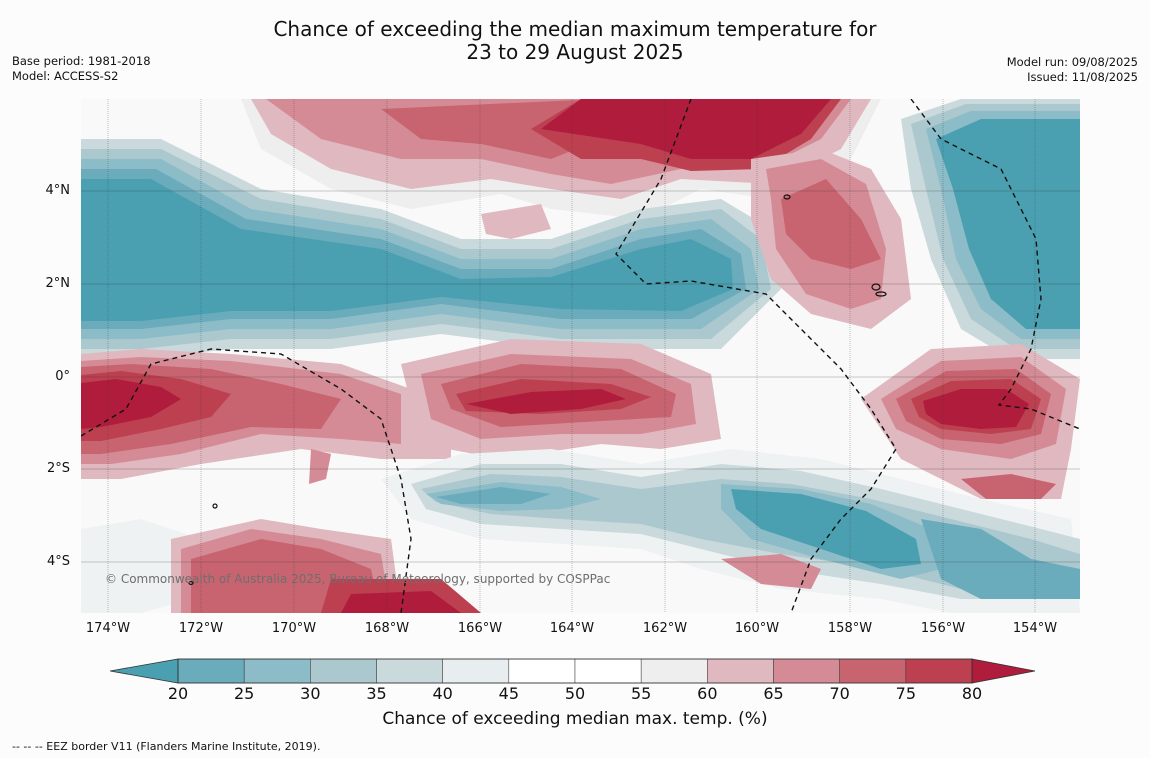 The image size is (1150, 758). What do you see at coordinates (480, 628) in the screenshot?
I see `lon-label-166w: 166°W` at bounding box center [480, 628].